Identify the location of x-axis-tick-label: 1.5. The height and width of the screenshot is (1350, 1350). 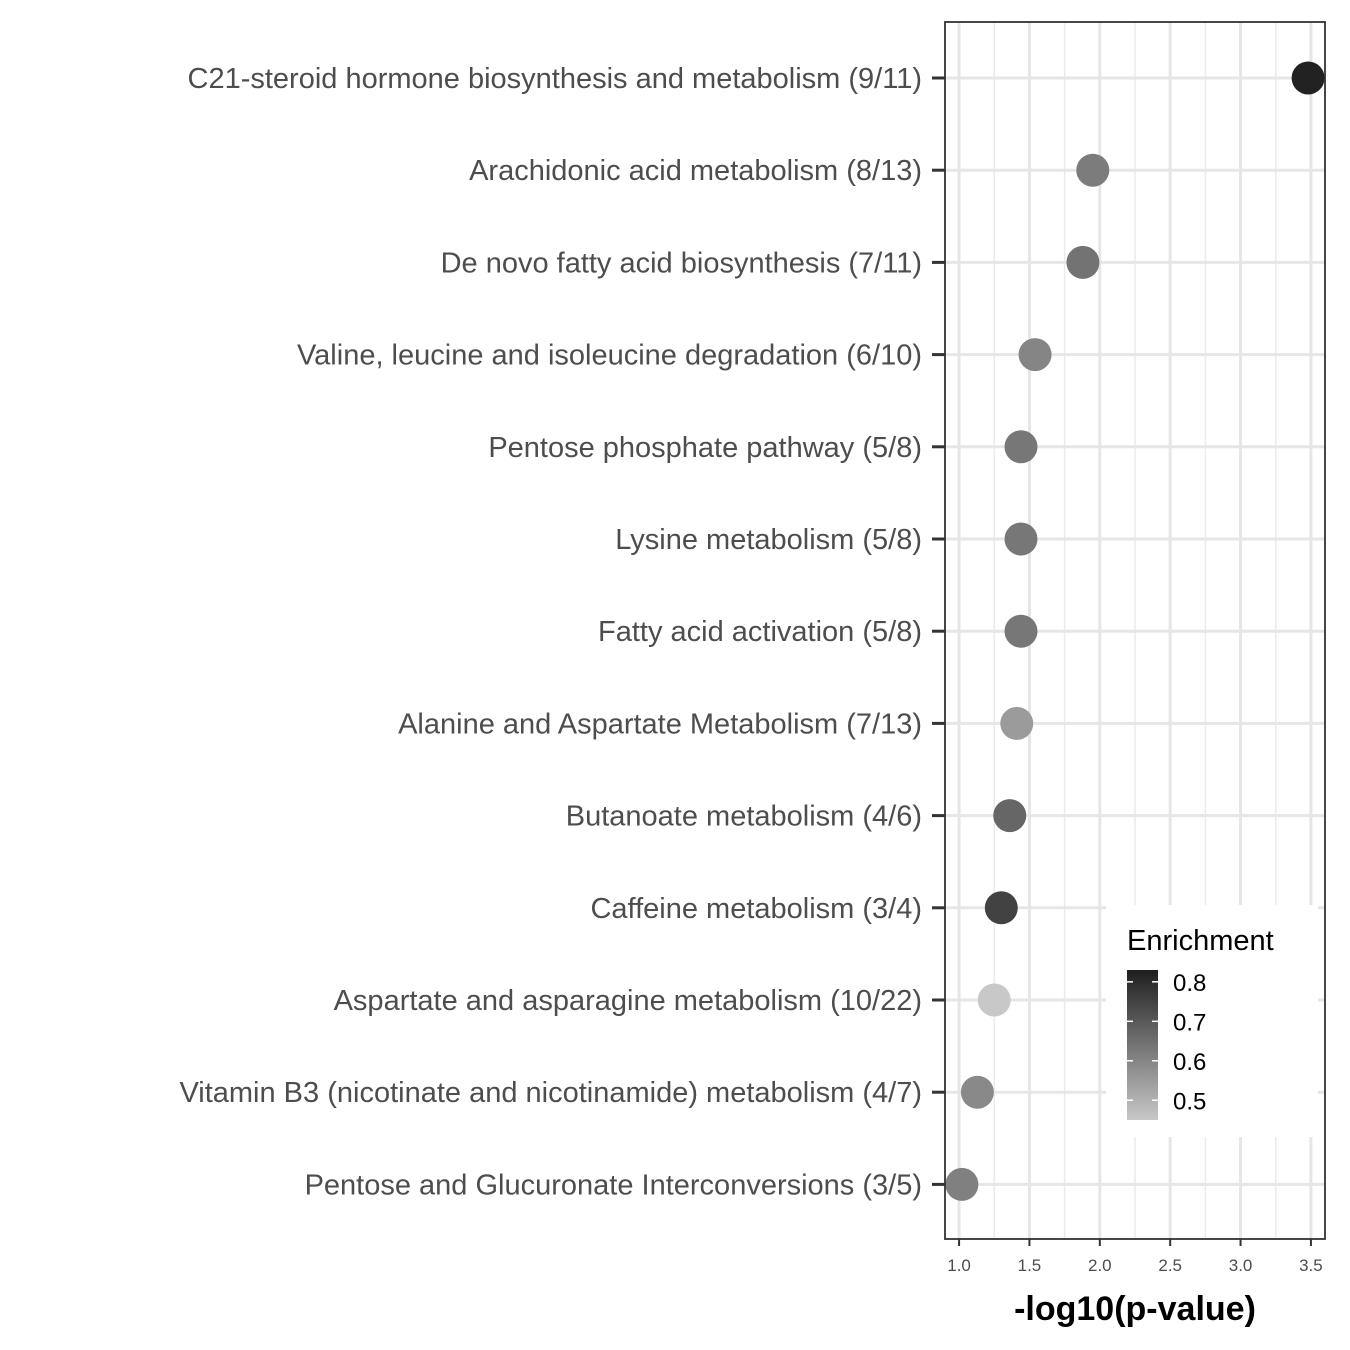
(1030, 1265).